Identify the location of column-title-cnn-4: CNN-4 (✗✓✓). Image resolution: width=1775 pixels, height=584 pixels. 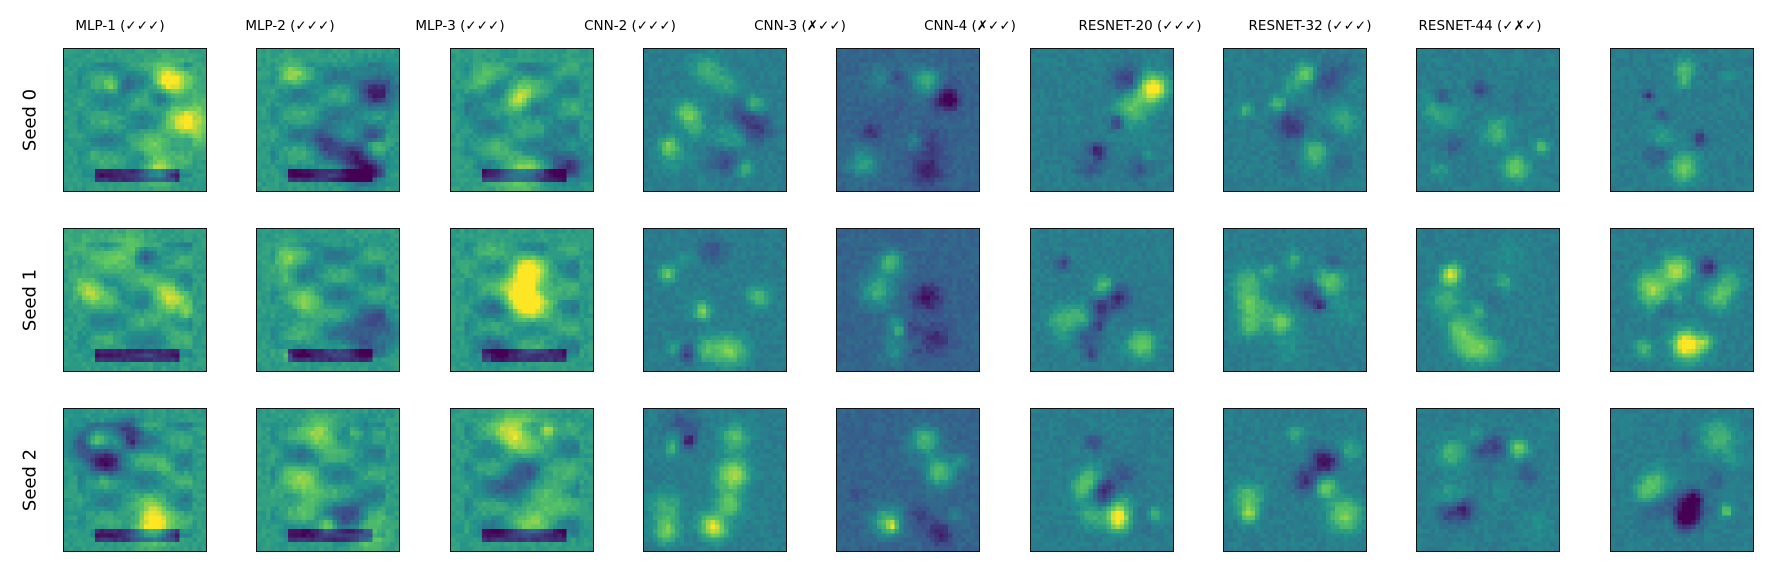
(970, 26).